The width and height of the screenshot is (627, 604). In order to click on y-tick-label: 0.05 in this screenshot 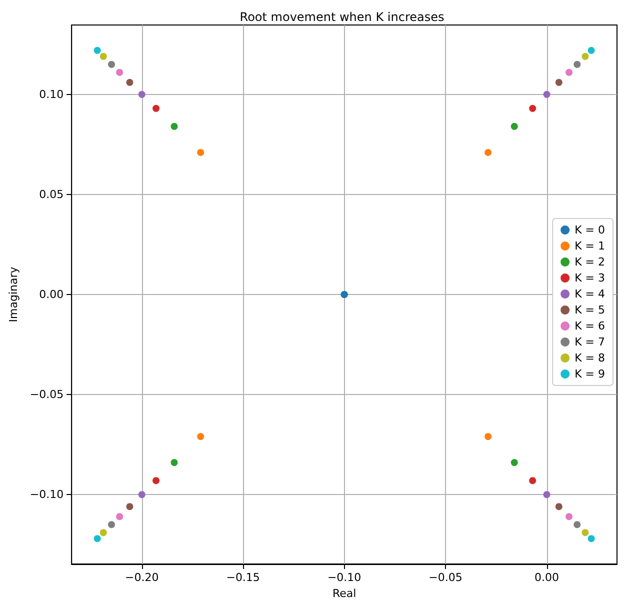, I will do `click(51, 194)`.